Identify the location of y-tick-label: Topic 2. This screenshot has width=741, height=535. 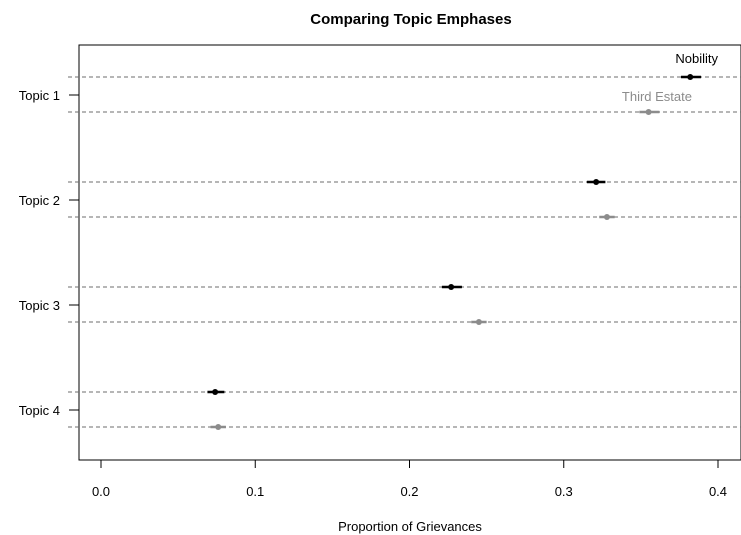
(39, 200).